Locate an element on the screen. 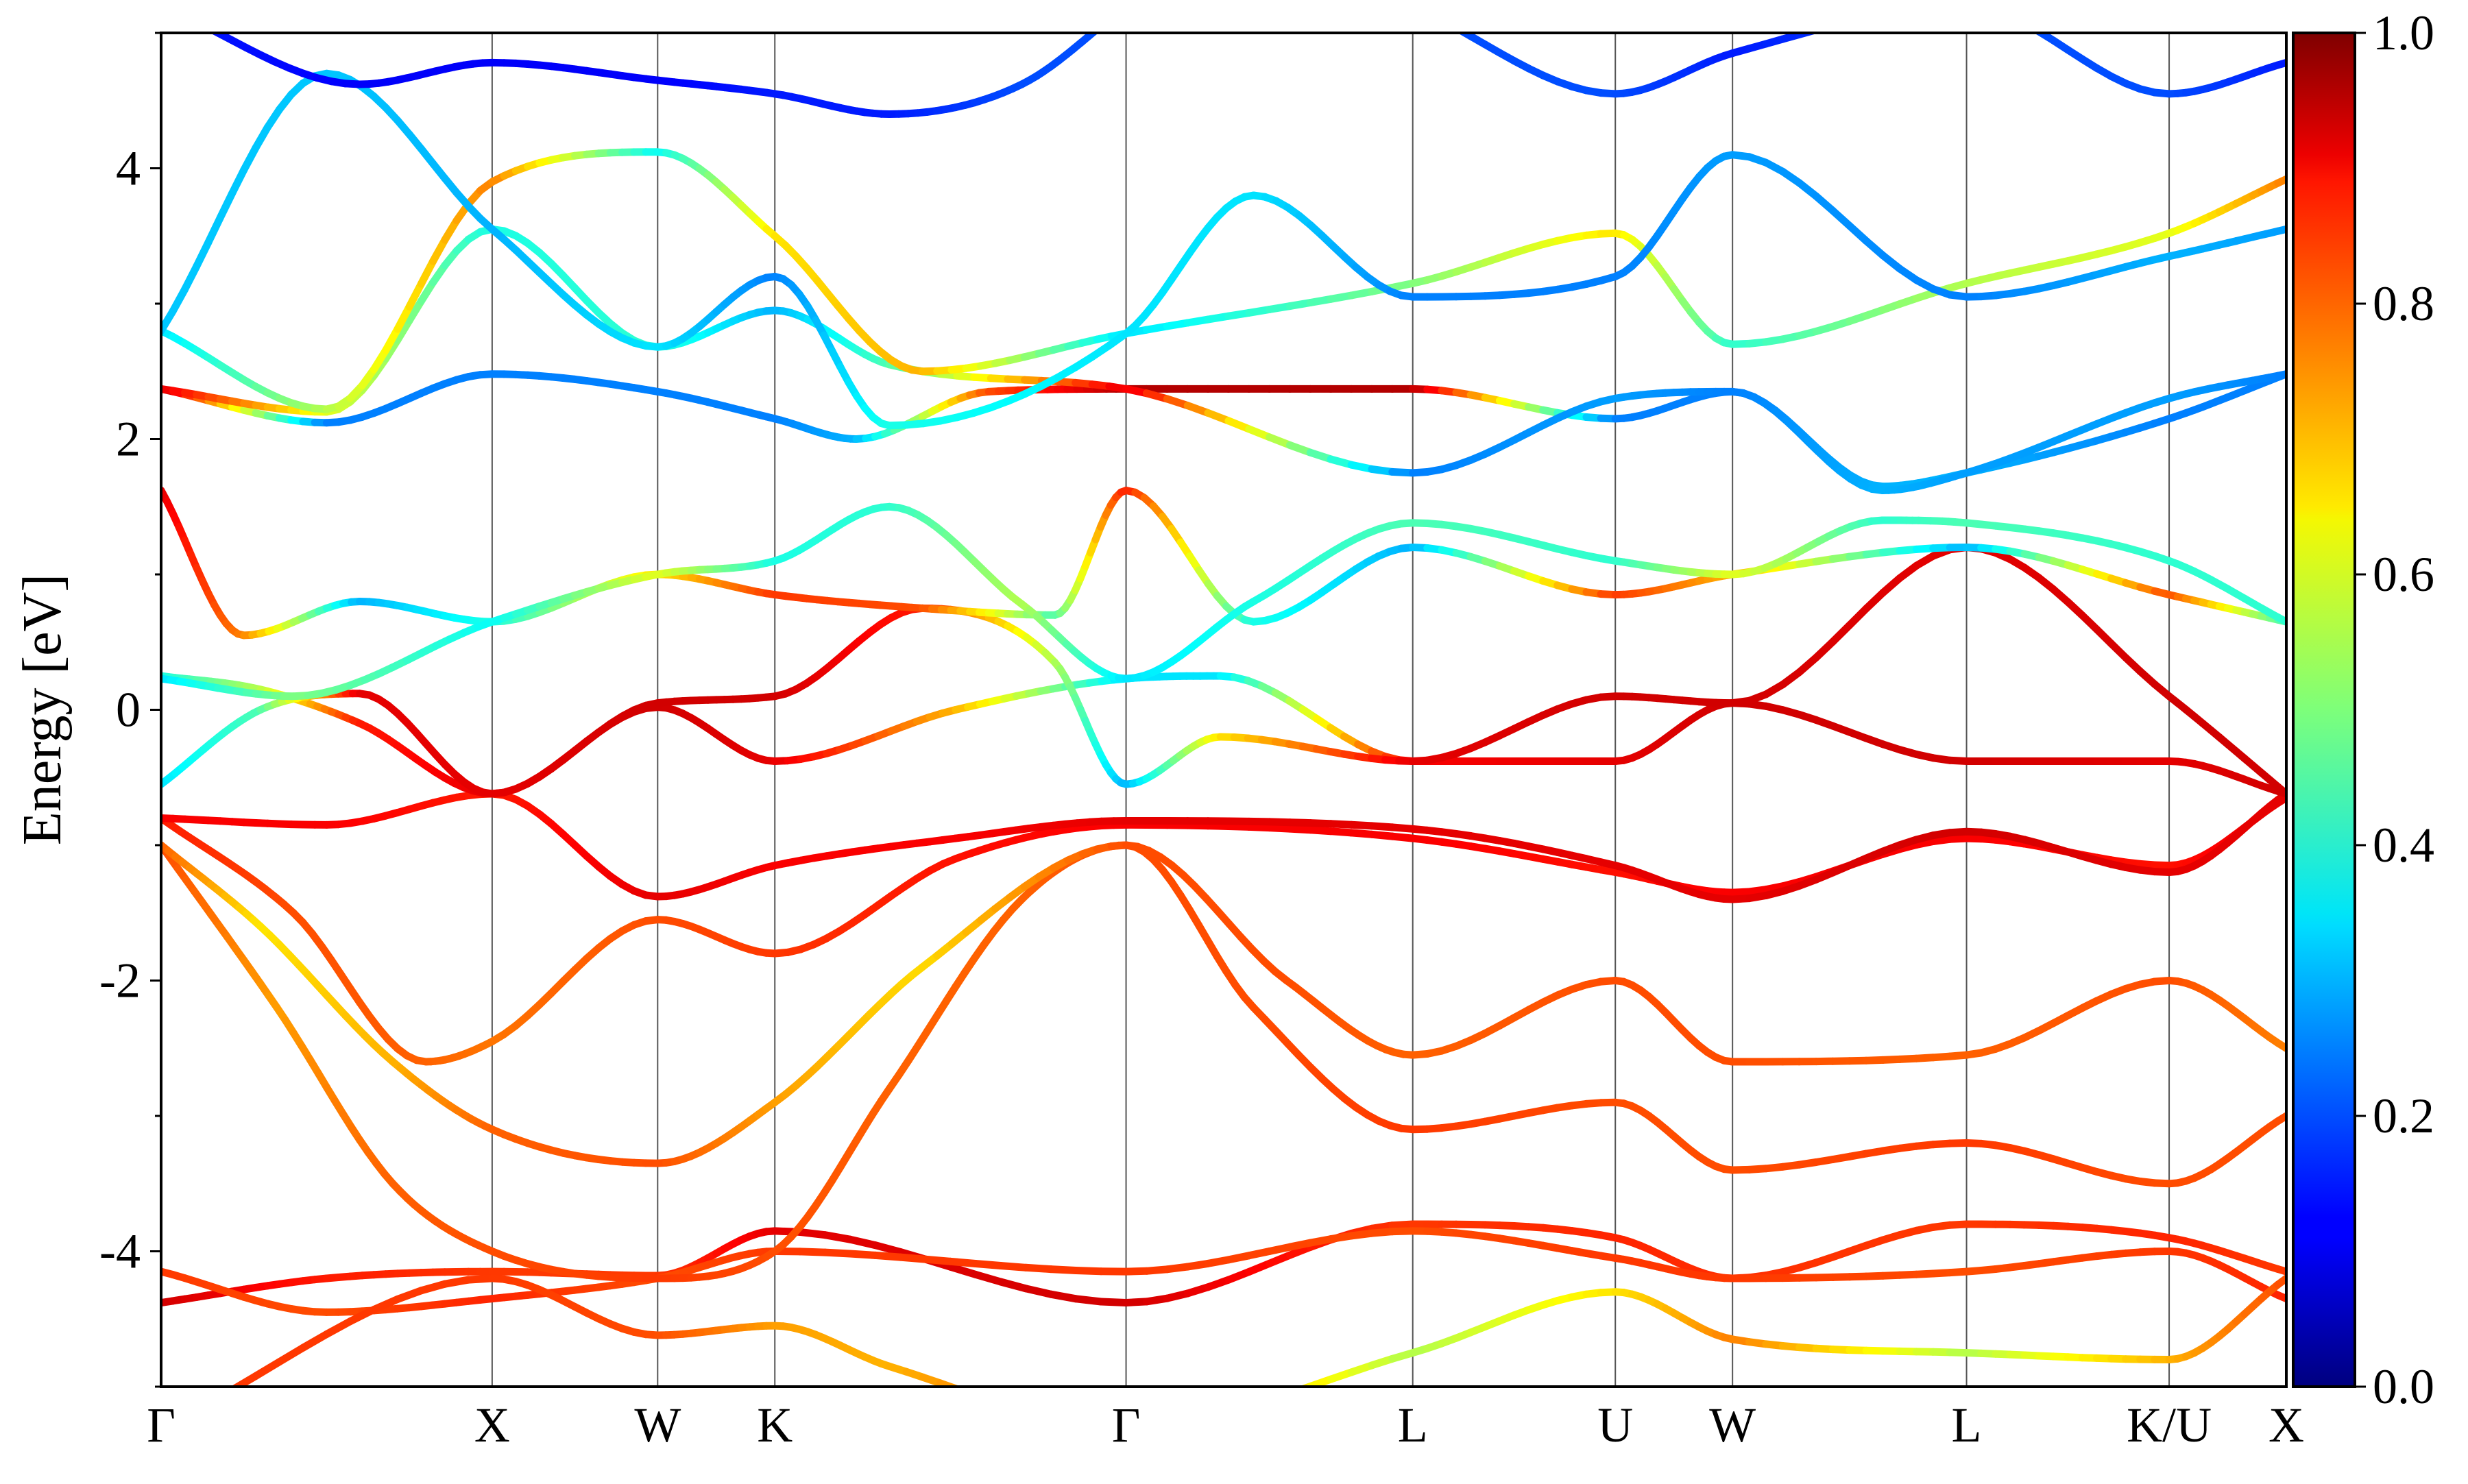  y-axis-label: Energy [eV] is located at coordinates (43, 709).